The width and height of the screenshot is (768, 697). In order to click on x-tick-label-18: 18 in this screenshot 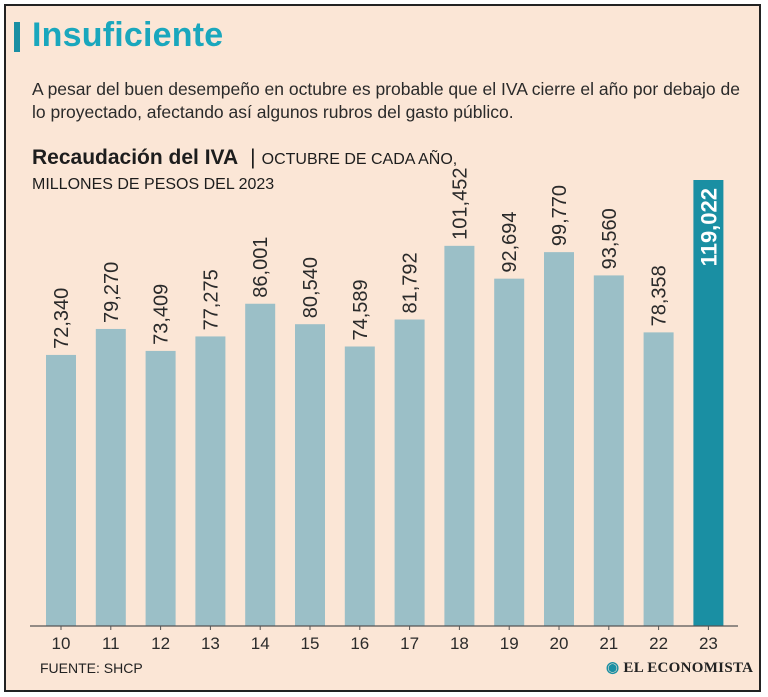, I will do `click(459, 643)`.